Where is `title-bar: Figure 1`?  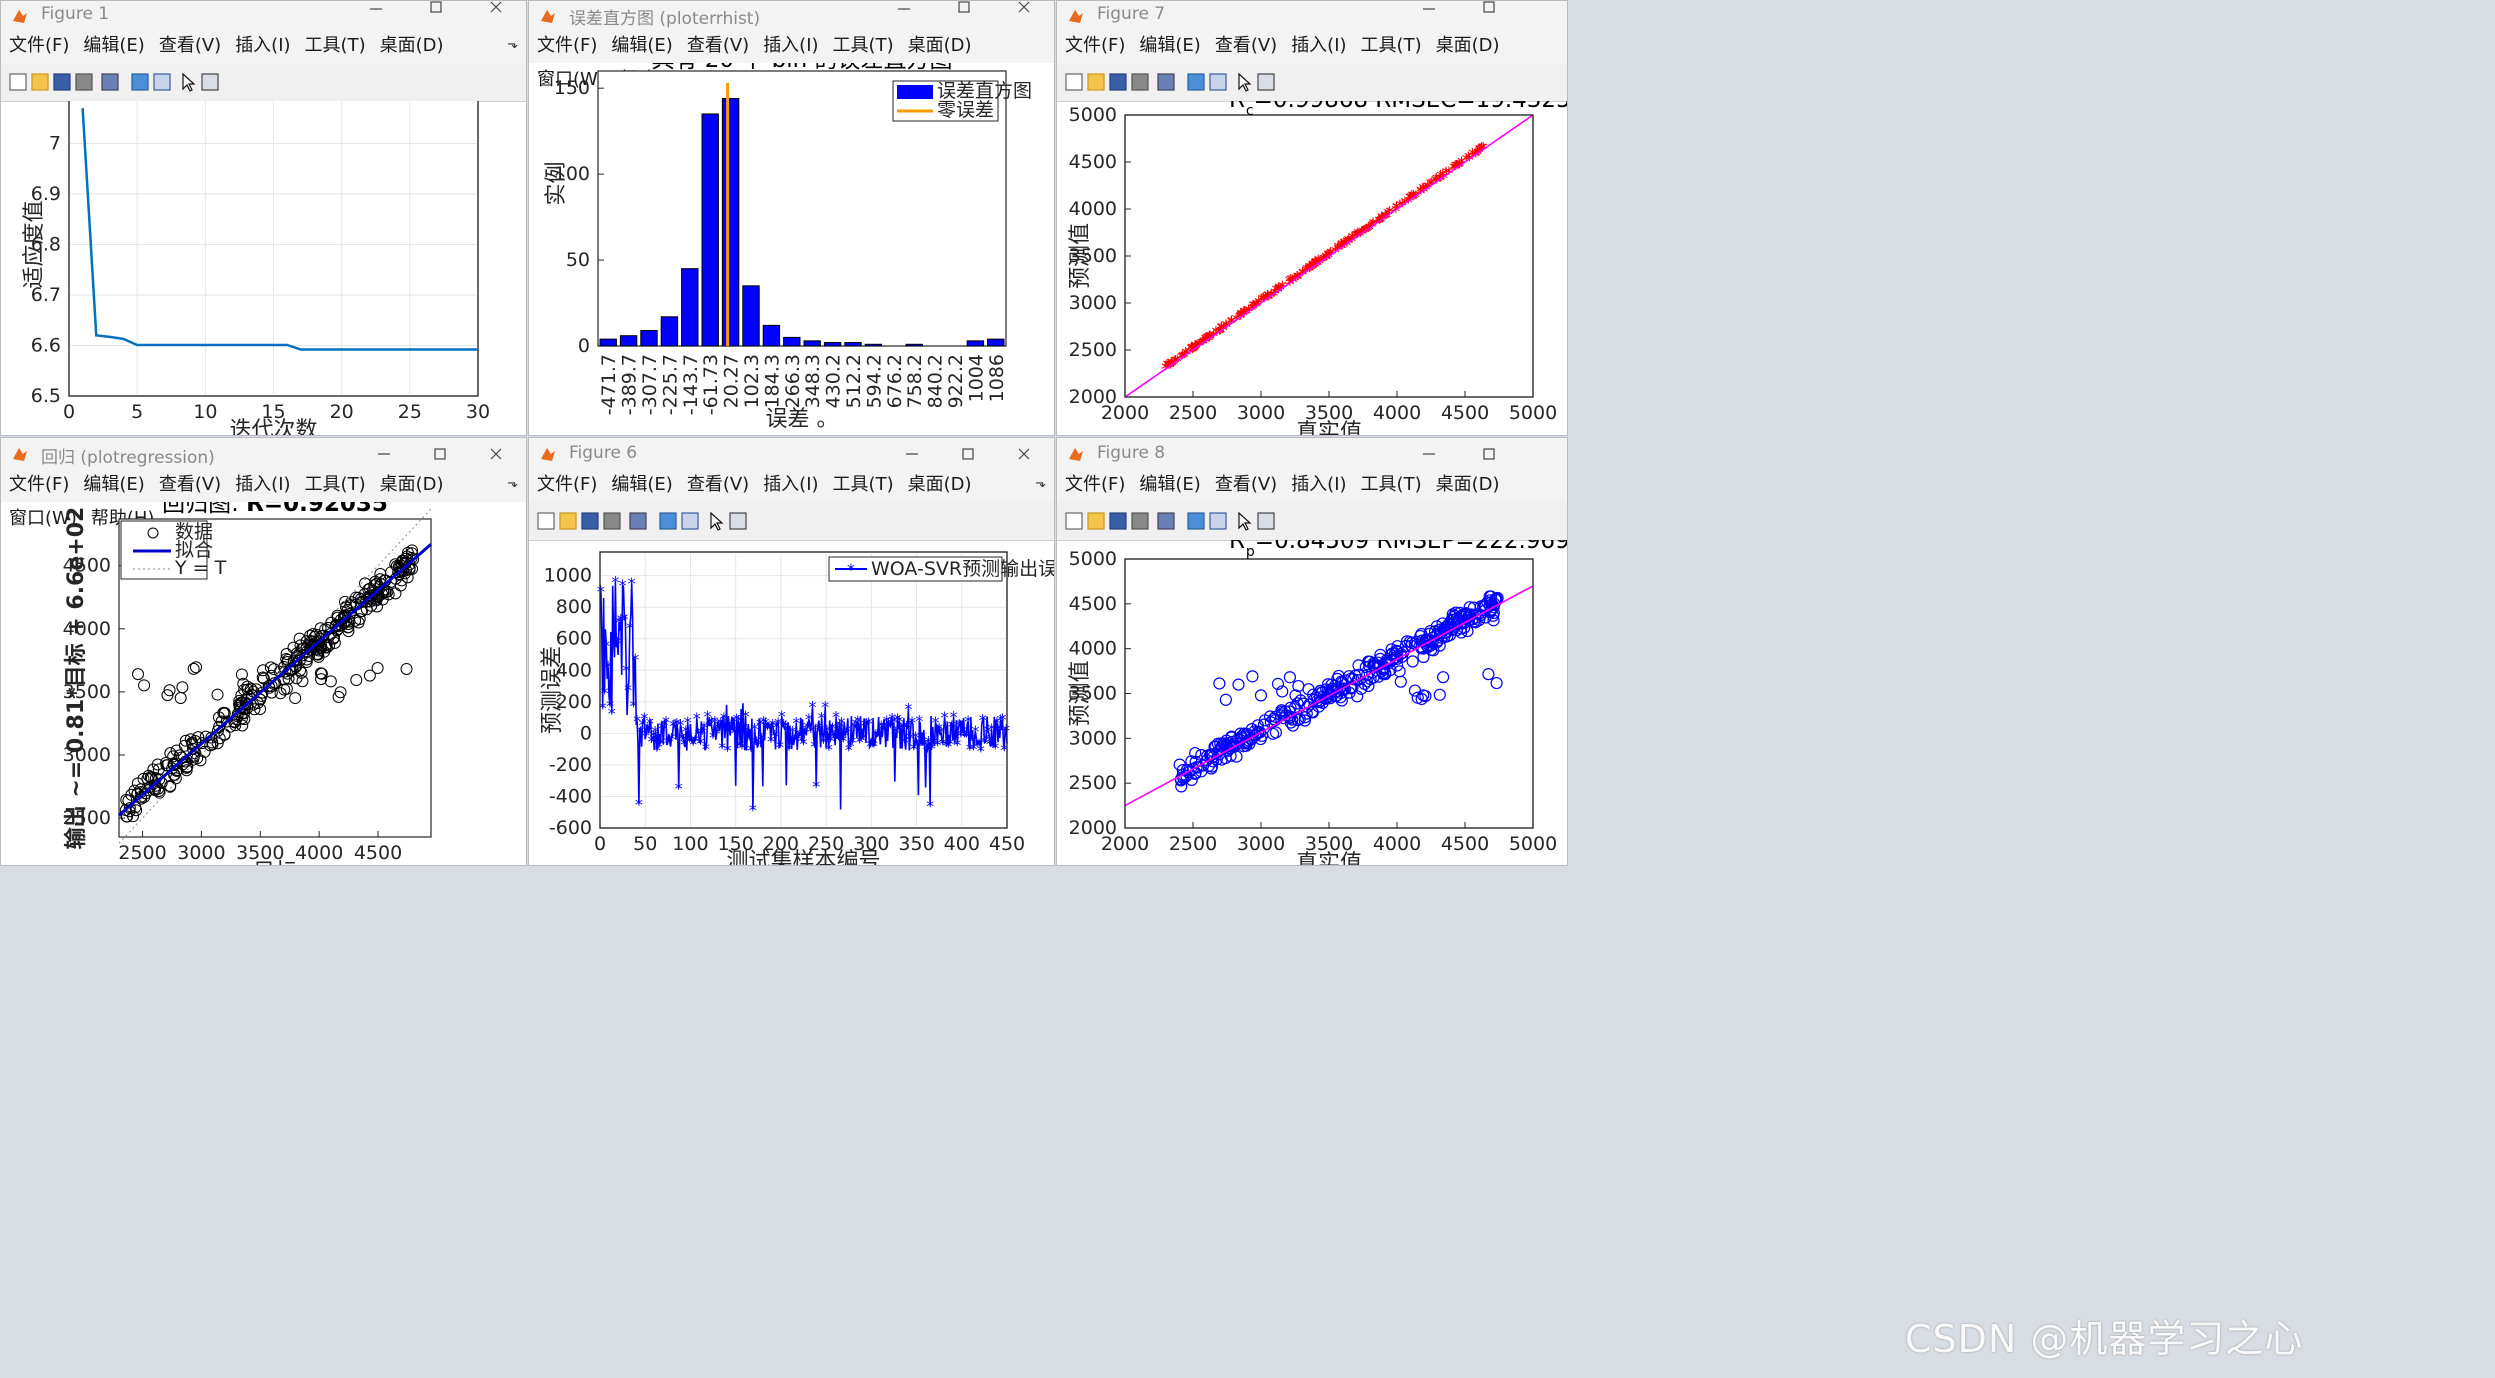
title-bar: Figure 1 is located at coordinates (263, 15).